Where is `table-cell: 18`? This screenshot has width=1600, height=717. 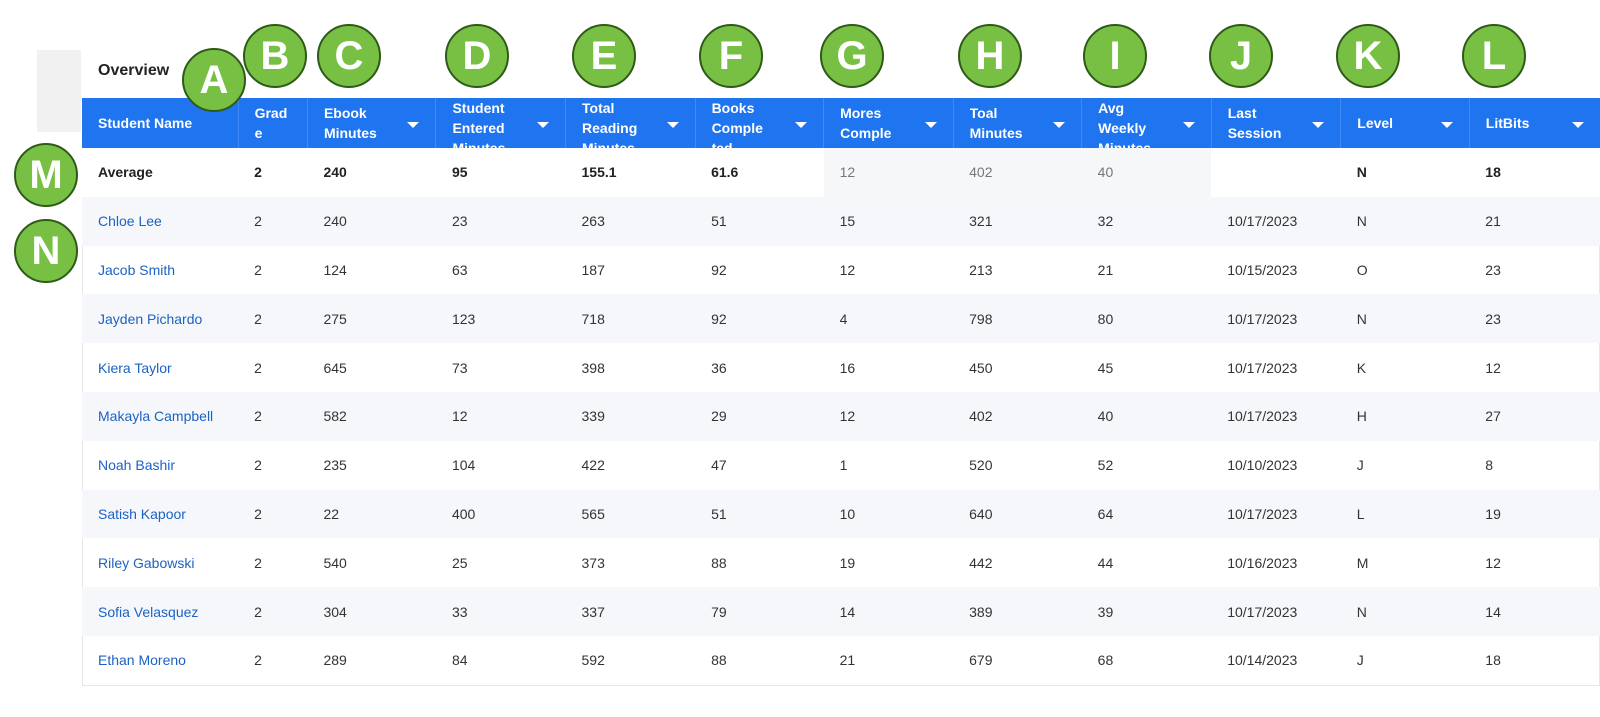
table-cell: 18 is located at coordinates (1534, 172).